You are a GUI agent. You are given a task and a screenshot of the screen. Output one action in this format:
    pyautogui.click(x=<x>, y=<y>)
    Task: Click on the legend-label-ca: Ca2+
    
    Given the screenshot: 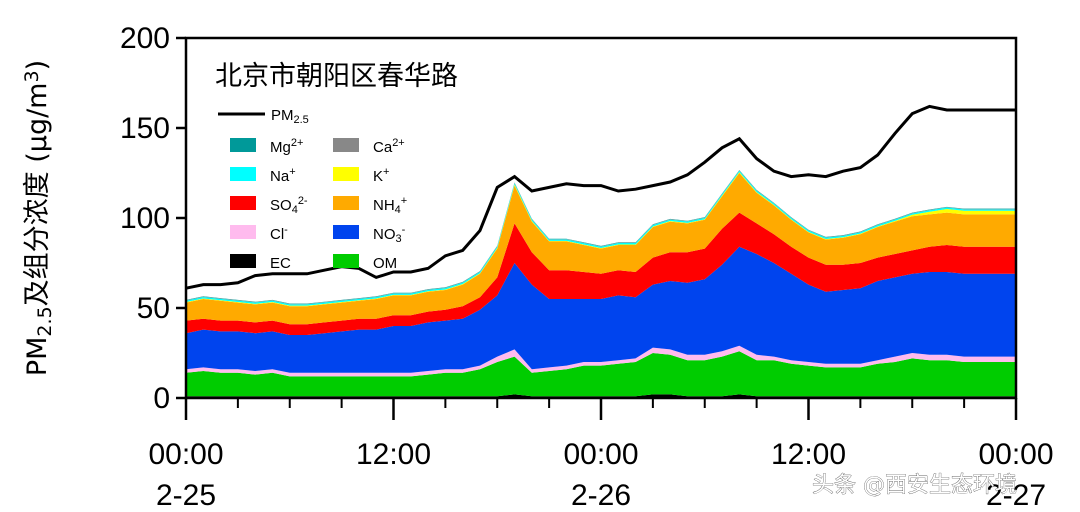 What is the action you would take?
    pyautogui.click(x=389, y=146)
    